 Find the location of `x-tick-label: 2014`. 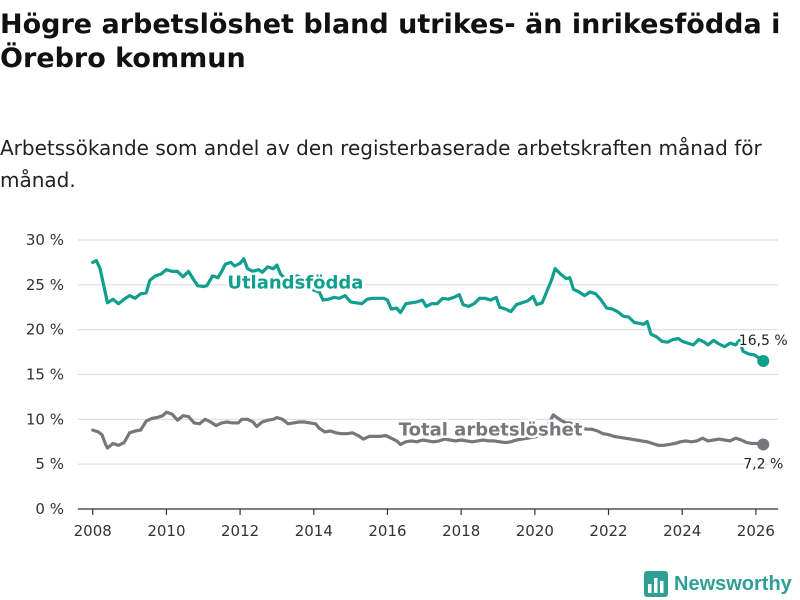

x-tick-label: 2014 is located at coordinates (314, 531).